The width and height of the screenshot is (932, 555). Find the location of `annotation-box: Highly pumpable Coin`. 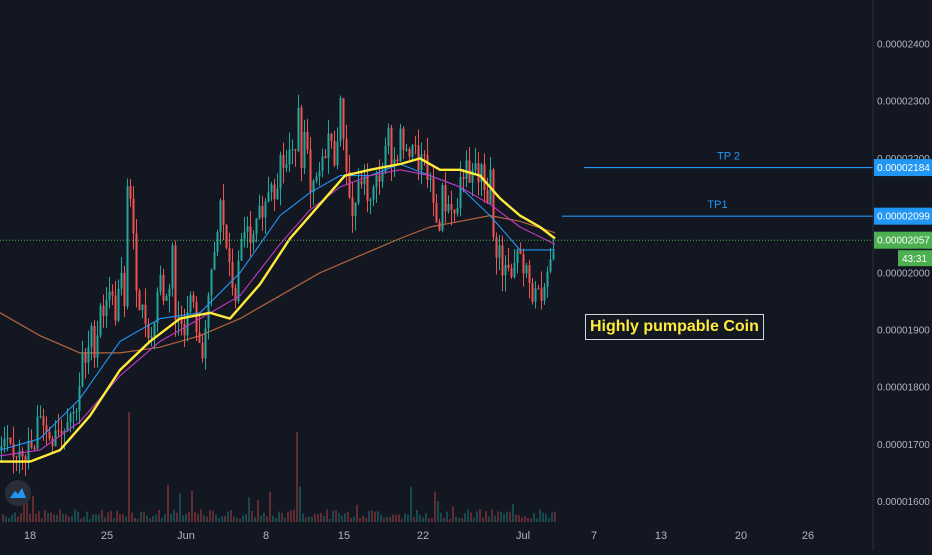

annotation-box: Highly pumpable Coin is located at coordinates (674, 327).